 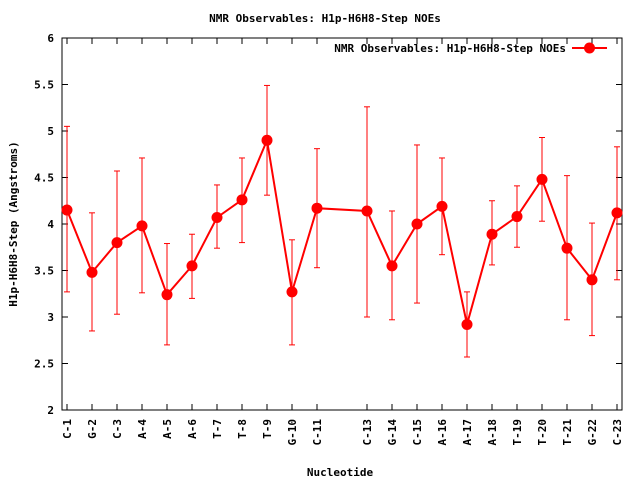 I want to click on chart-title: NMR Observables: H1p-H6H8-Step NOEs, so click(x=325, y=18).